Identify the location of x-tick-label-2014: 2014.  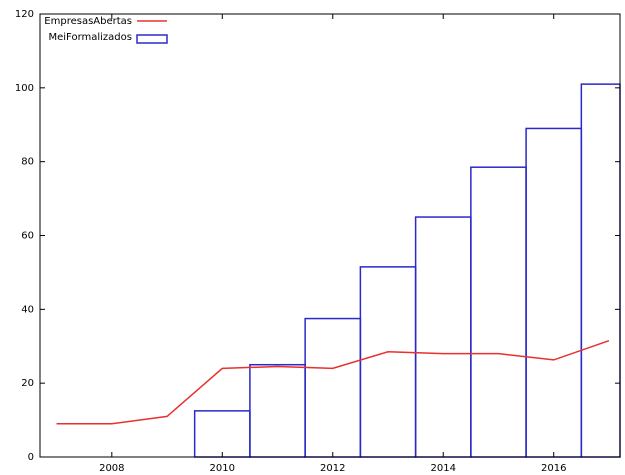
(443, 468).